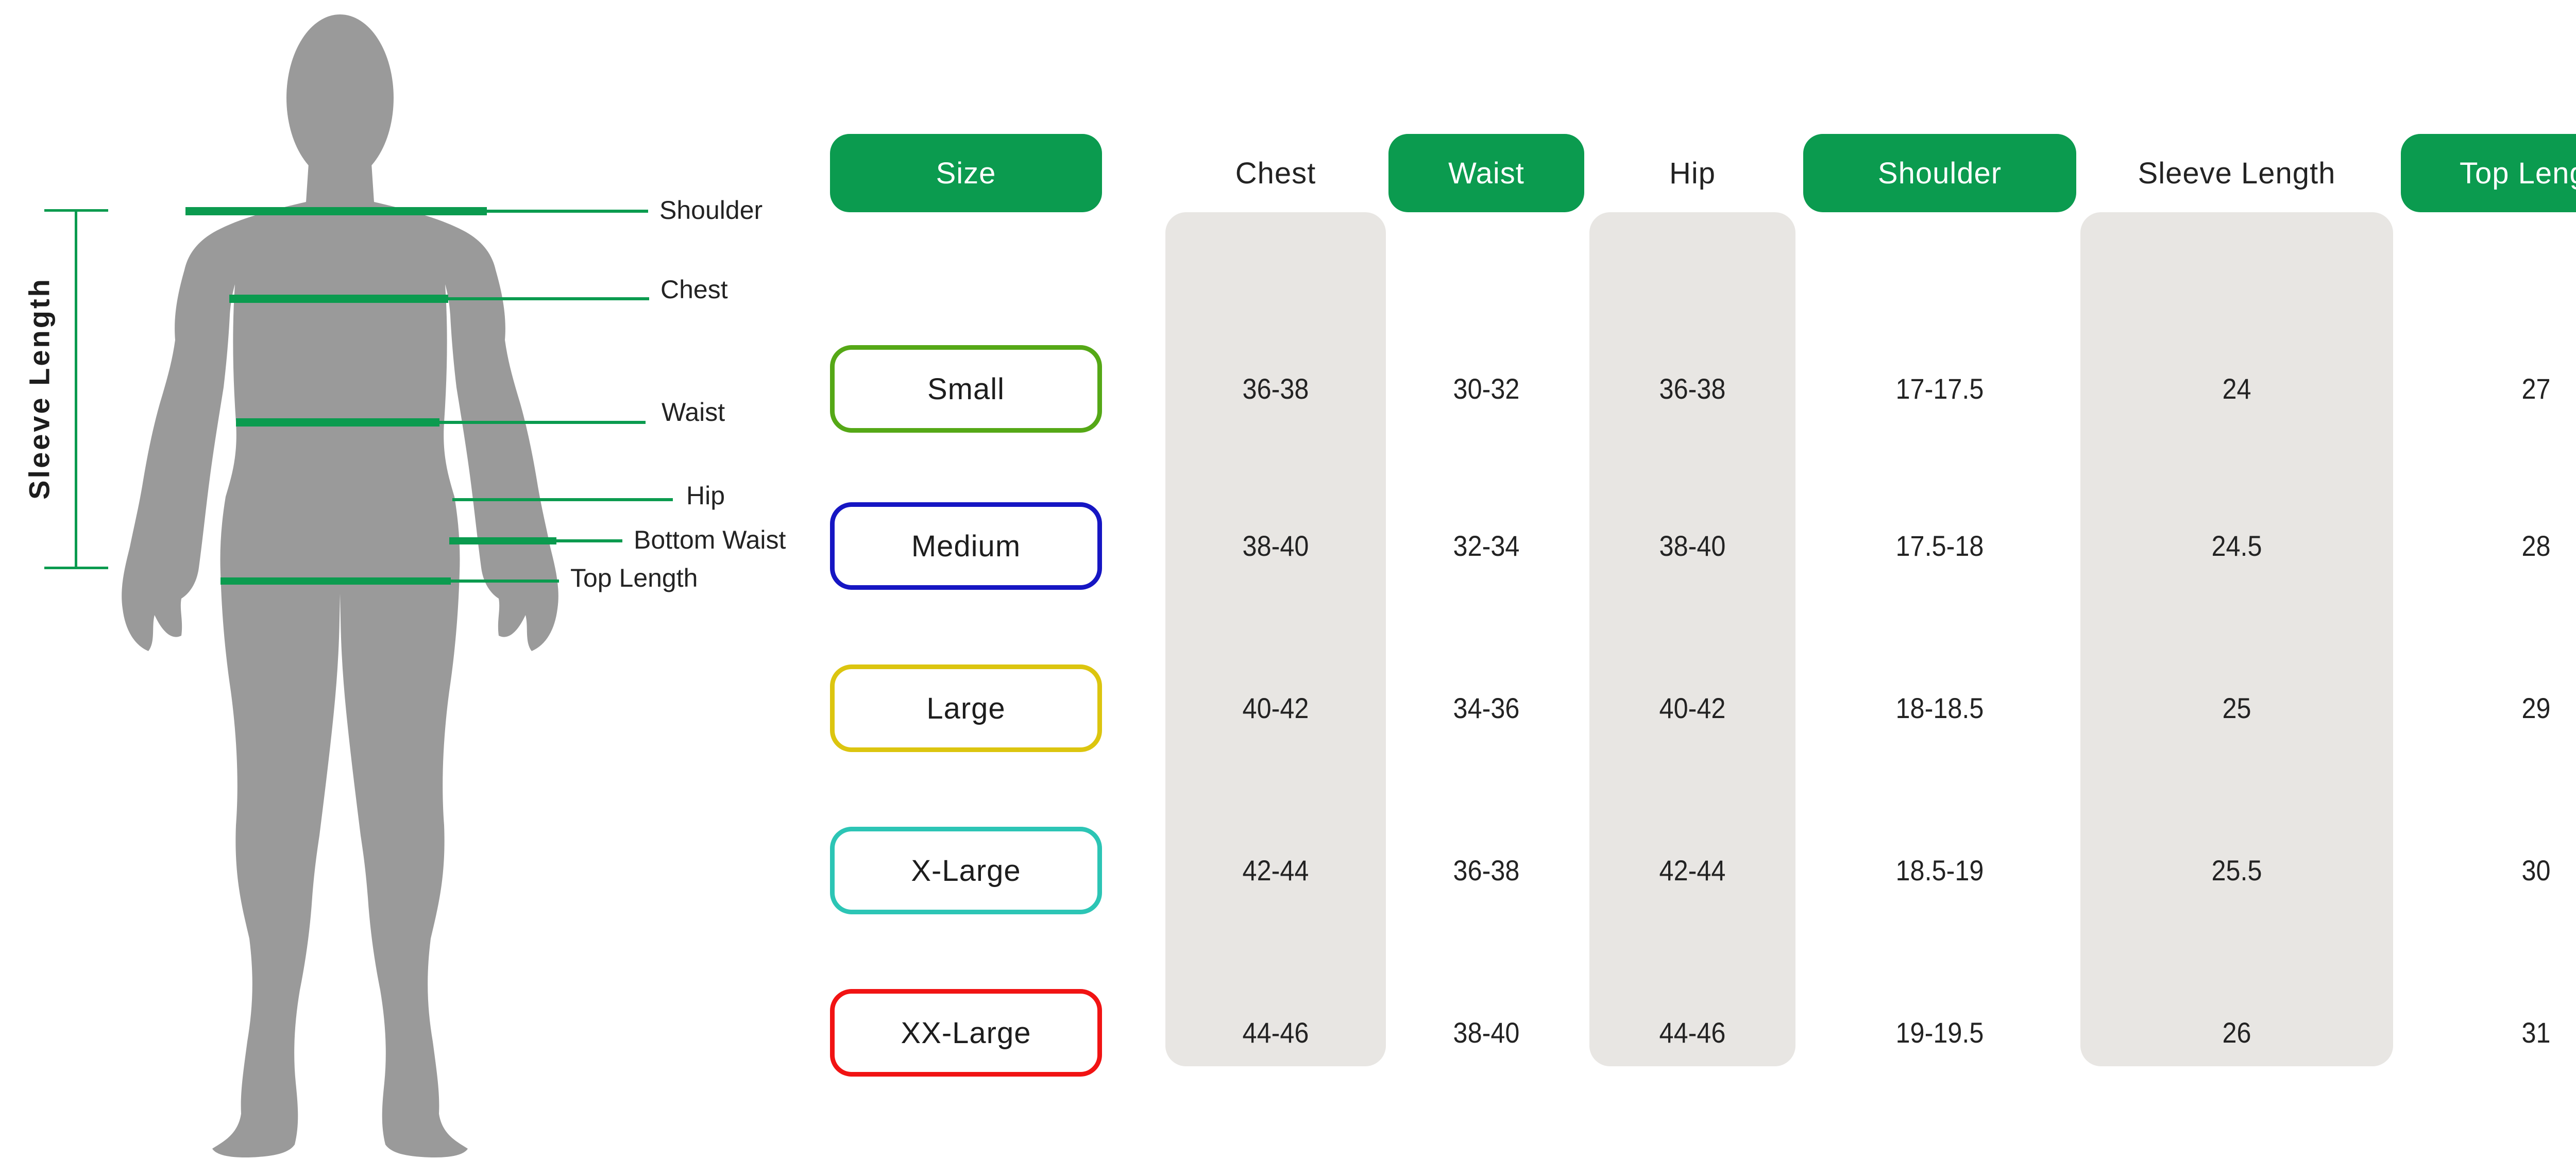 This screenshot has height=1159, width=2576. What do you see at coordinates (1486, 639) in the screenshot?
I see `waist-column-strip` at bounding box center [1486, 639].